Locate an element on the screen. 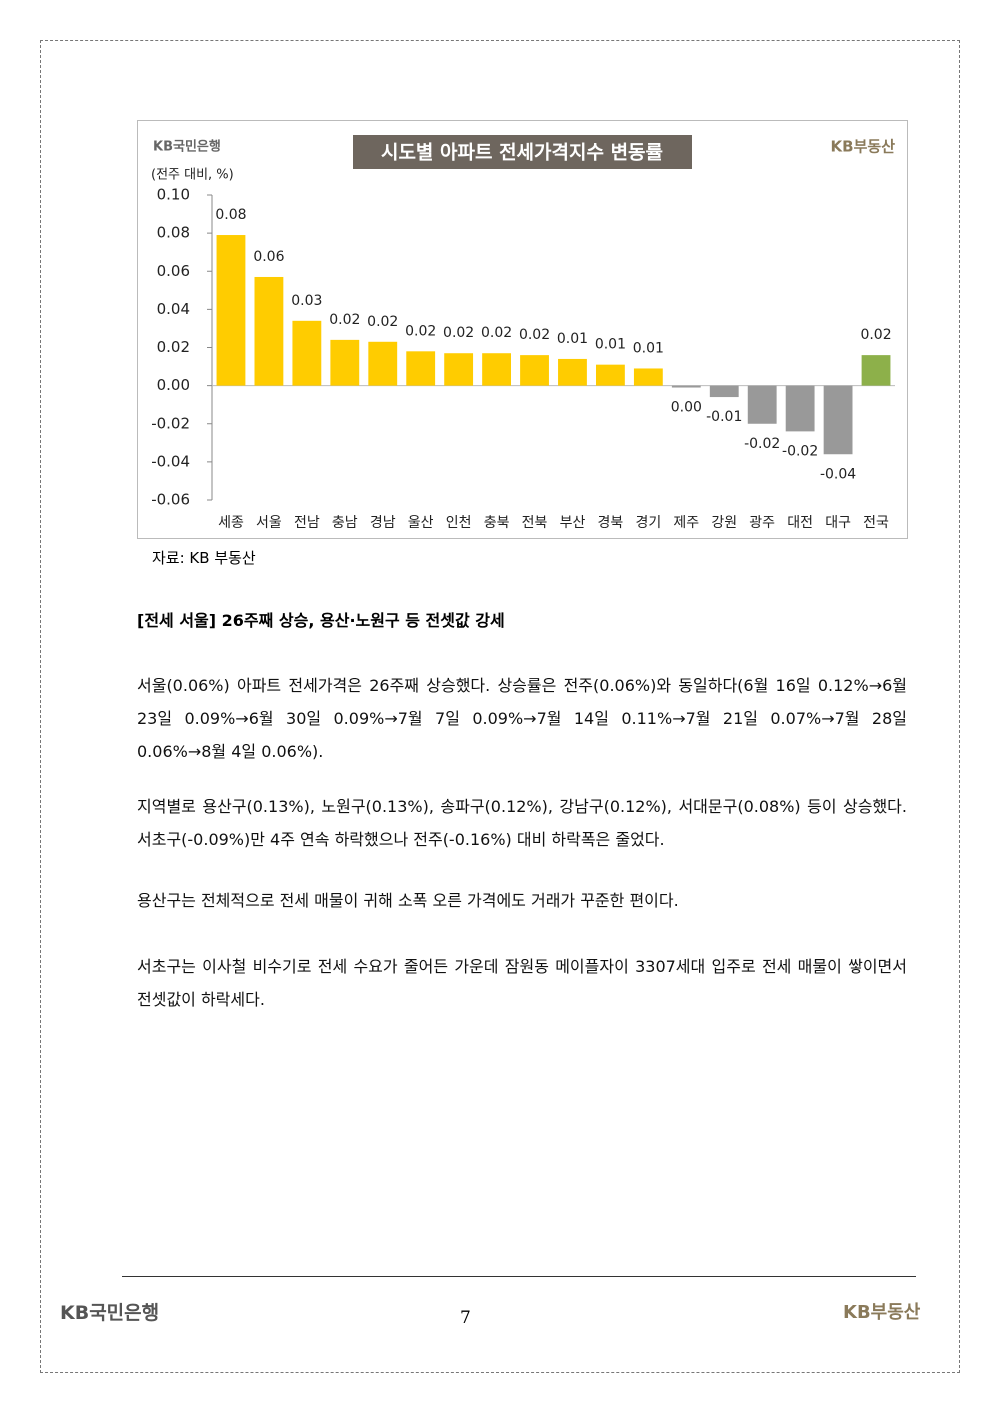 This screenshot has width=1000, height=1414. y-tick-label: 0.02 is located at coordinates (173, 347).